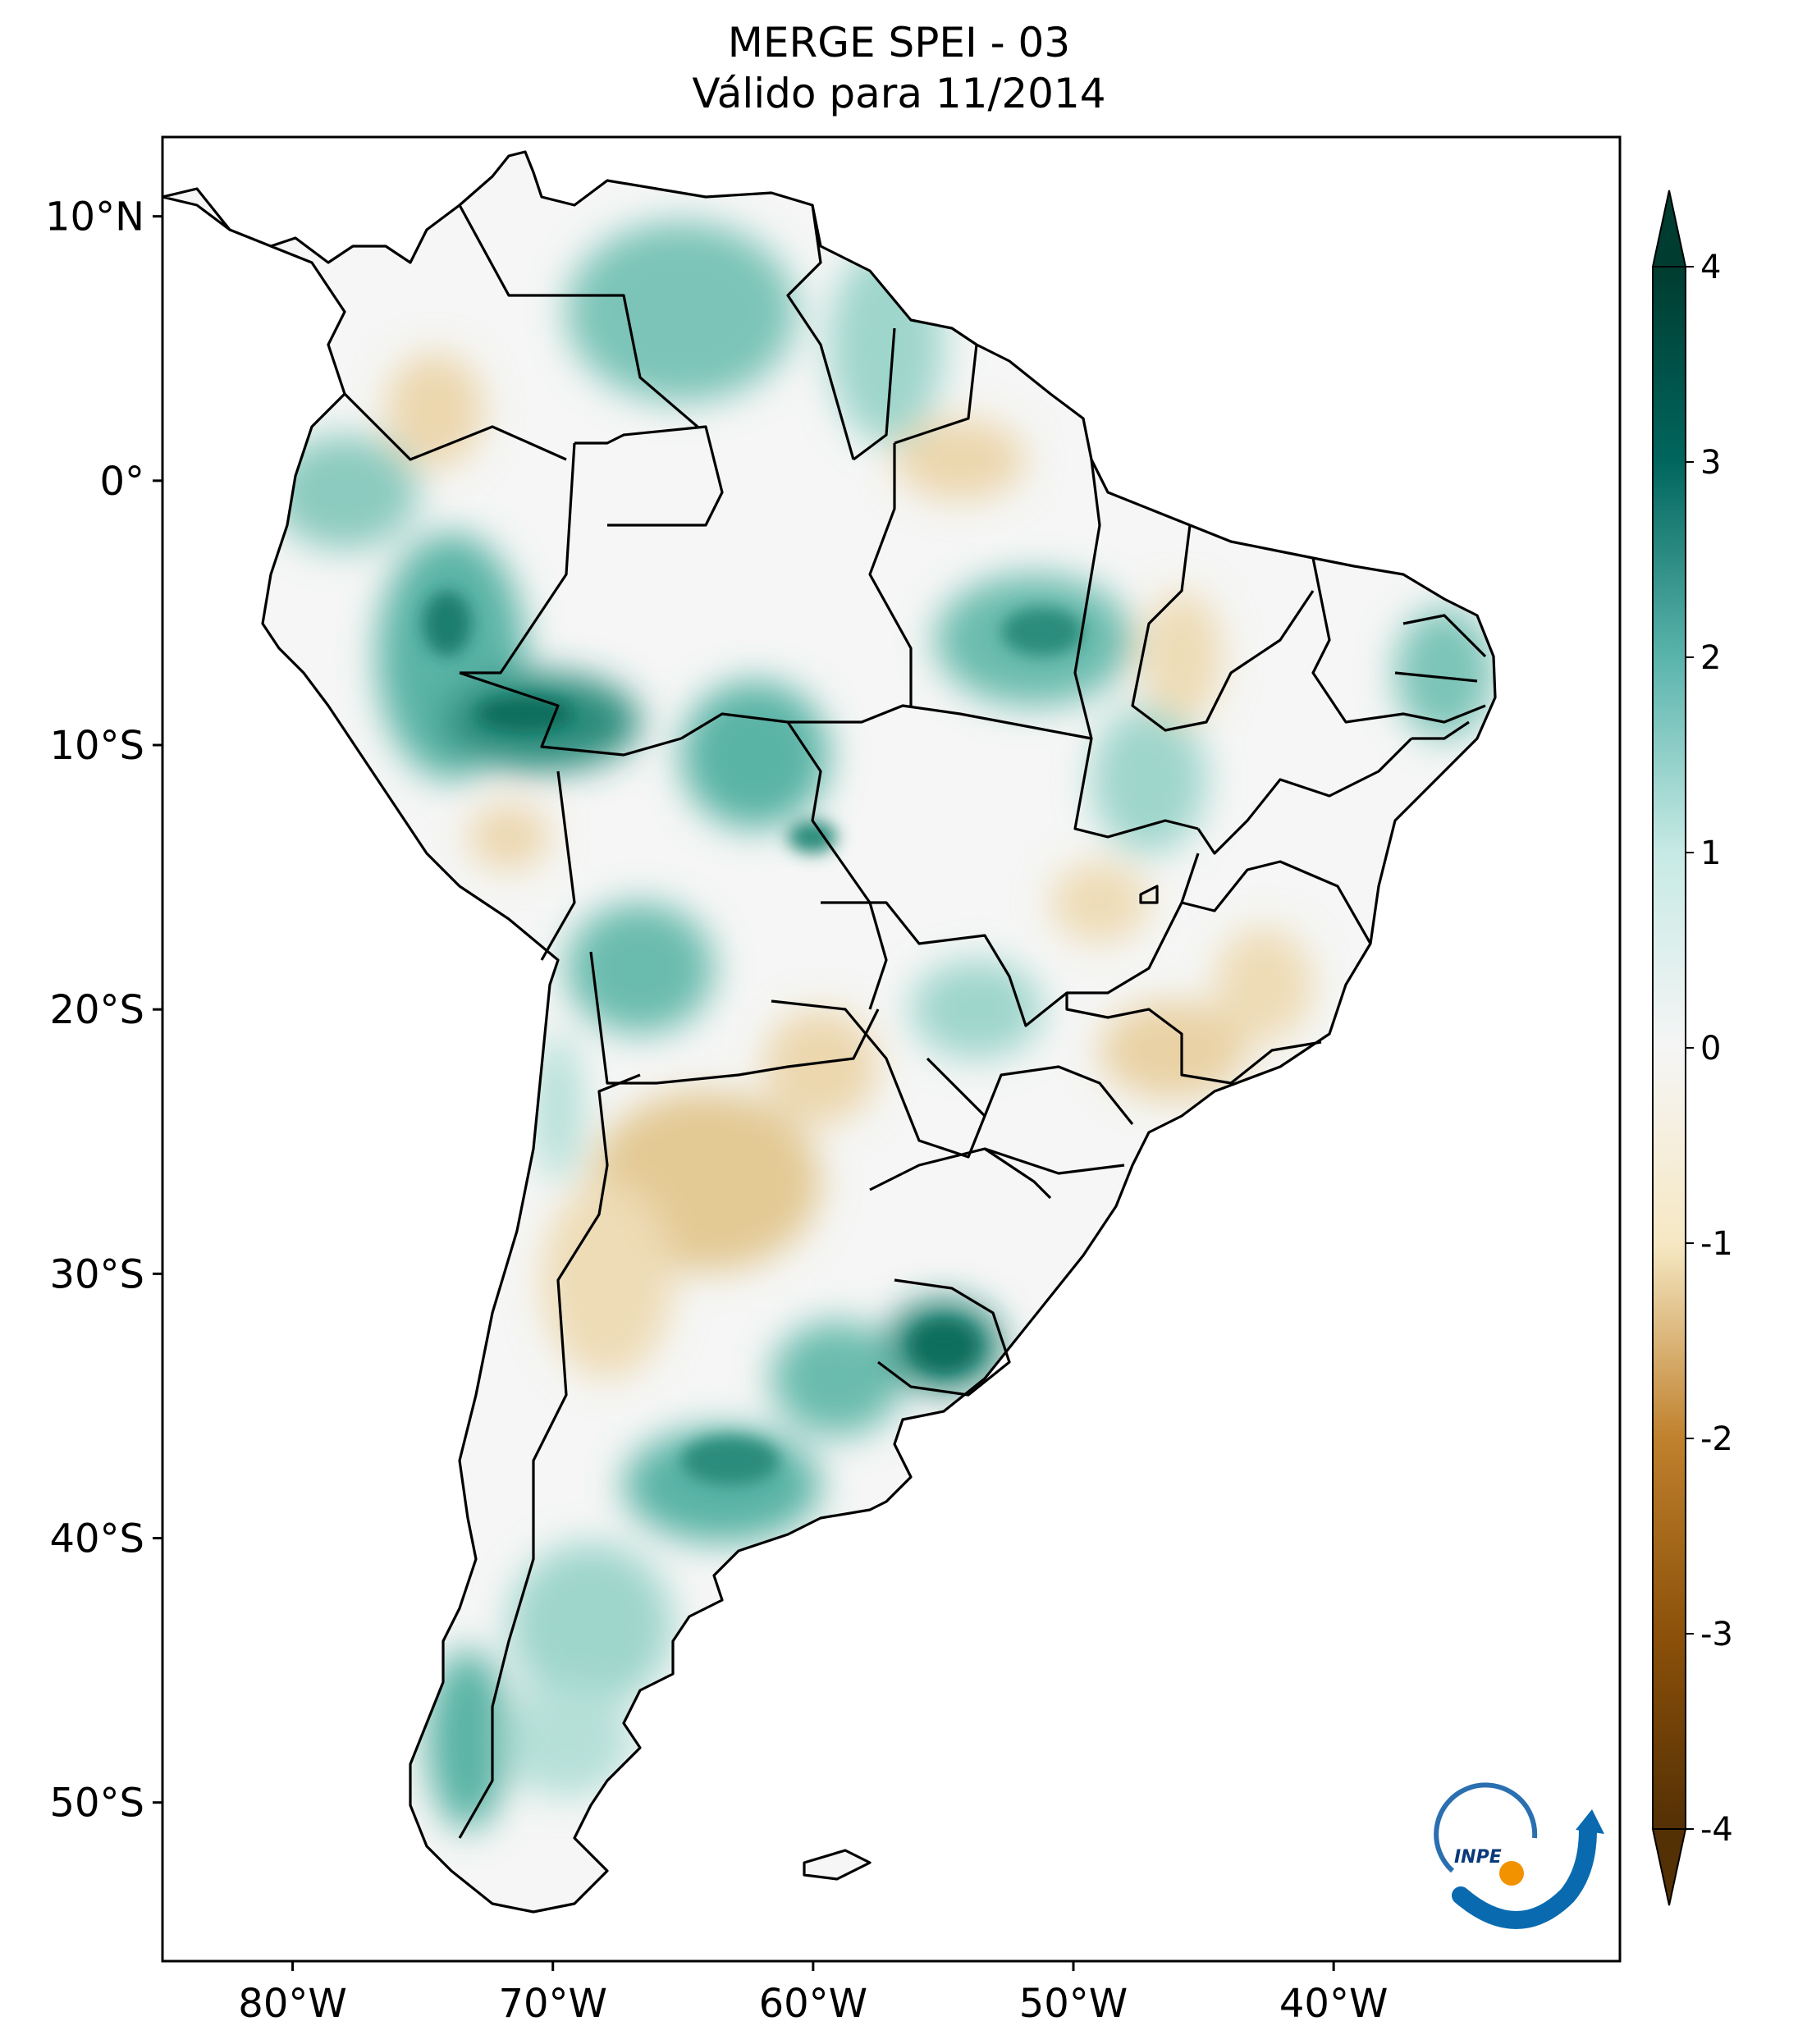 This screenshot has width=1798, height=2044. Describe the element at coordinates (607, 1280) in the screenshot. I see `dry-anomaly-cuyo` at that location.